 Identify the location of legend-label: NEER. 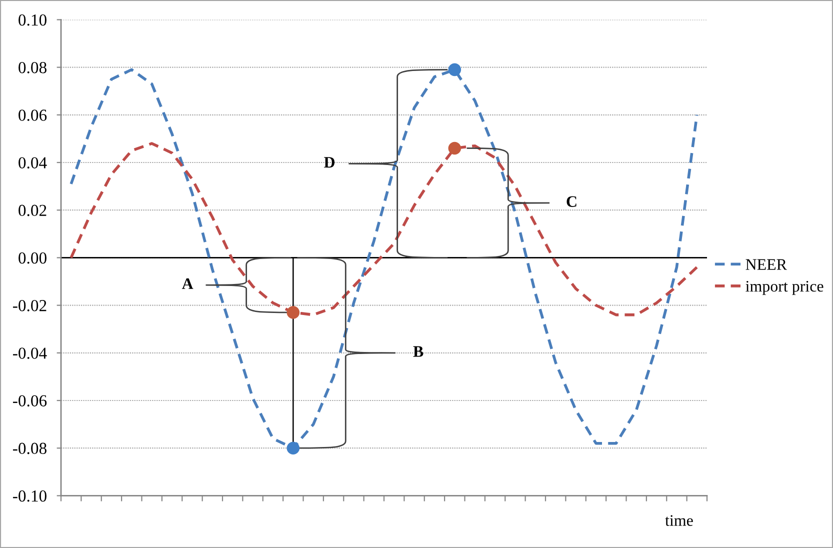
(766, 264).